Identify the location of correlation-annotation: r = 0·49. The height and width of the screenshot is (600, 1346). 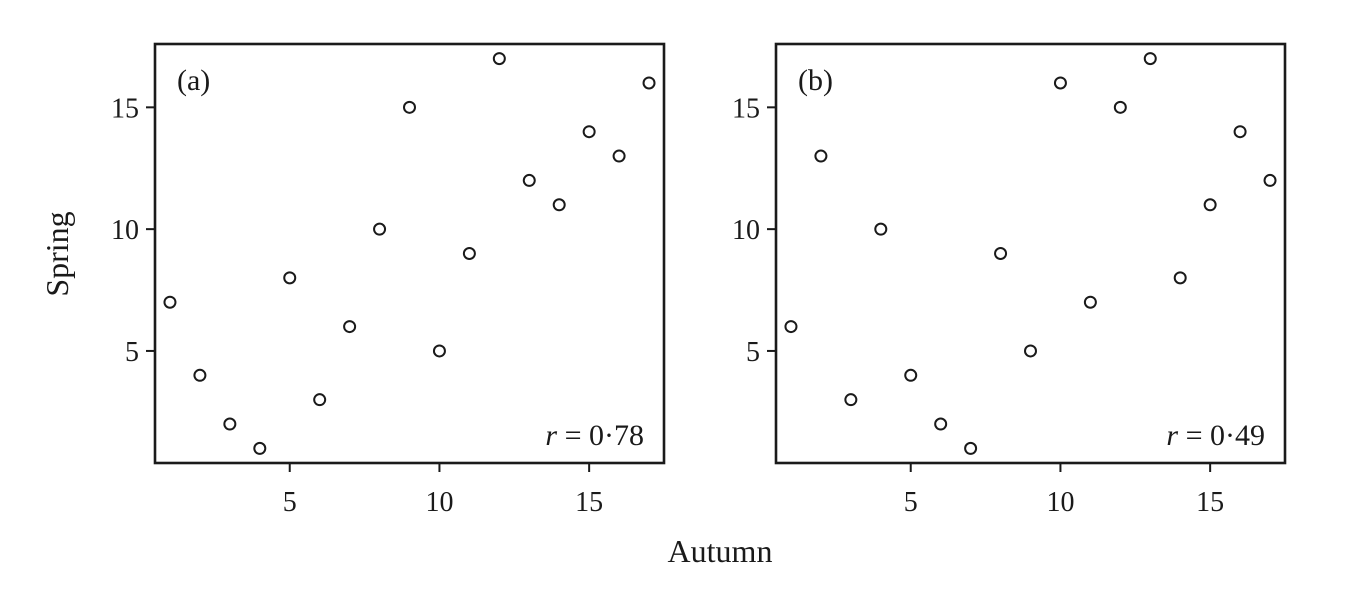
(1215, 435).